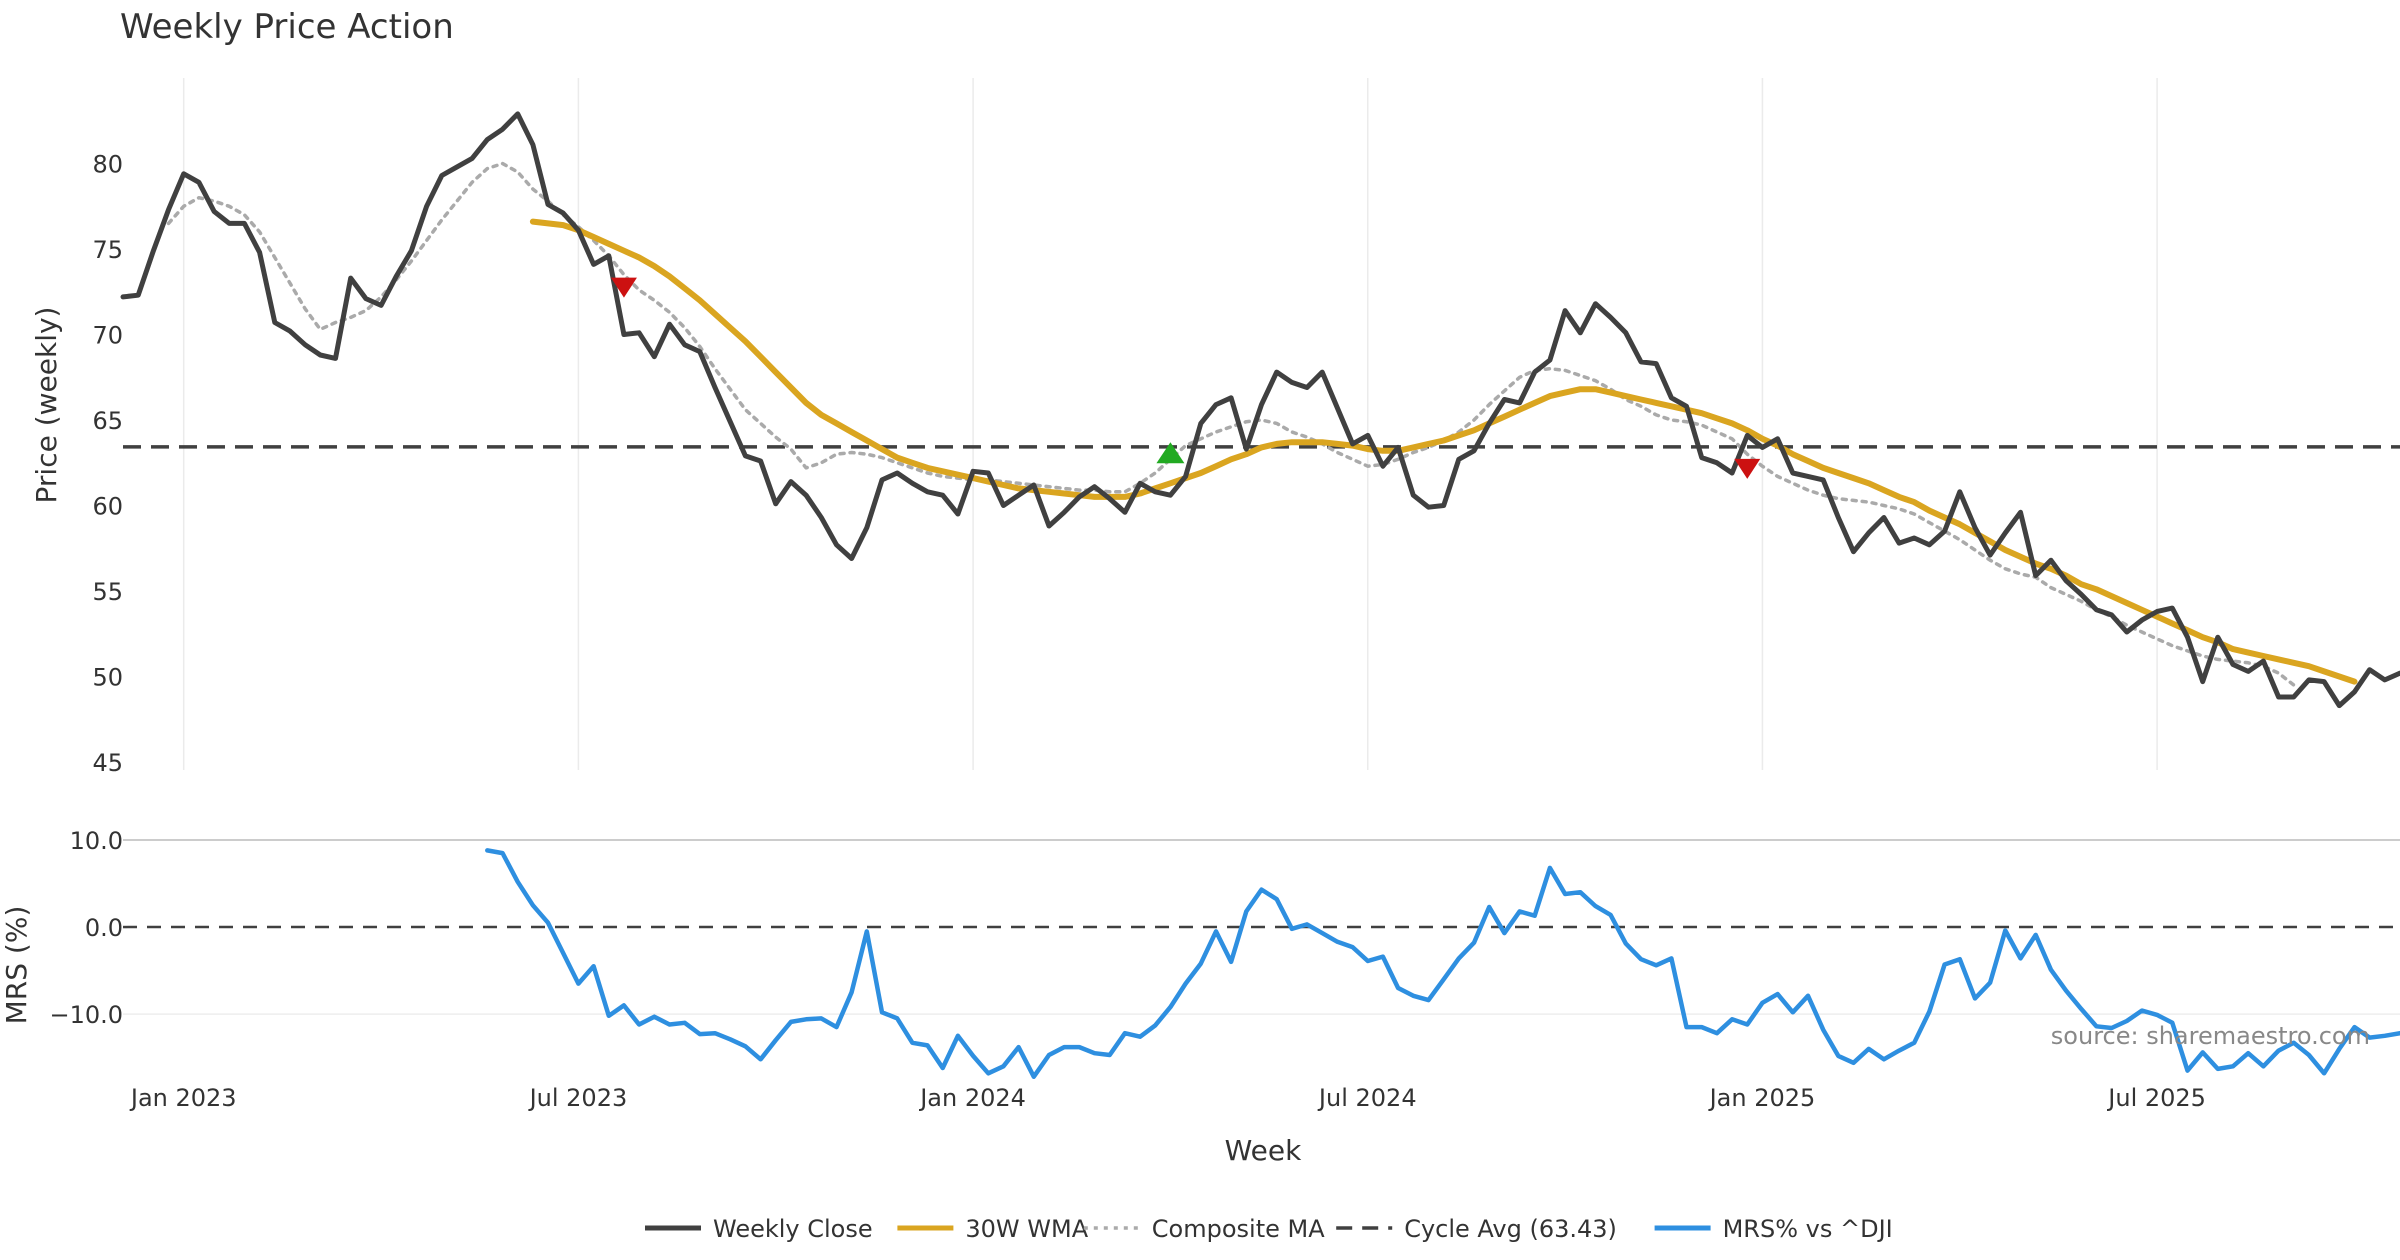  What do you see at coordinates (1263, 1150) in the screenshot?
I see `x-axis-title: Week` at bounding box center [1263, 1150].